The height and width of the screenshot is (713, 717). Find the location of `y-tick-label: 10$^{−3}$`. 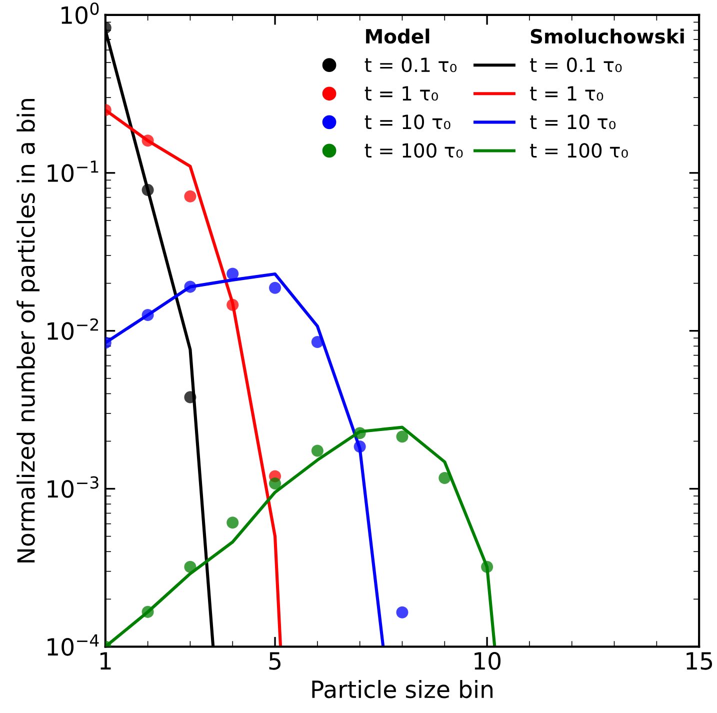

y-tick-label: 10$^{−3}$ is located at coordinates (73, 487).